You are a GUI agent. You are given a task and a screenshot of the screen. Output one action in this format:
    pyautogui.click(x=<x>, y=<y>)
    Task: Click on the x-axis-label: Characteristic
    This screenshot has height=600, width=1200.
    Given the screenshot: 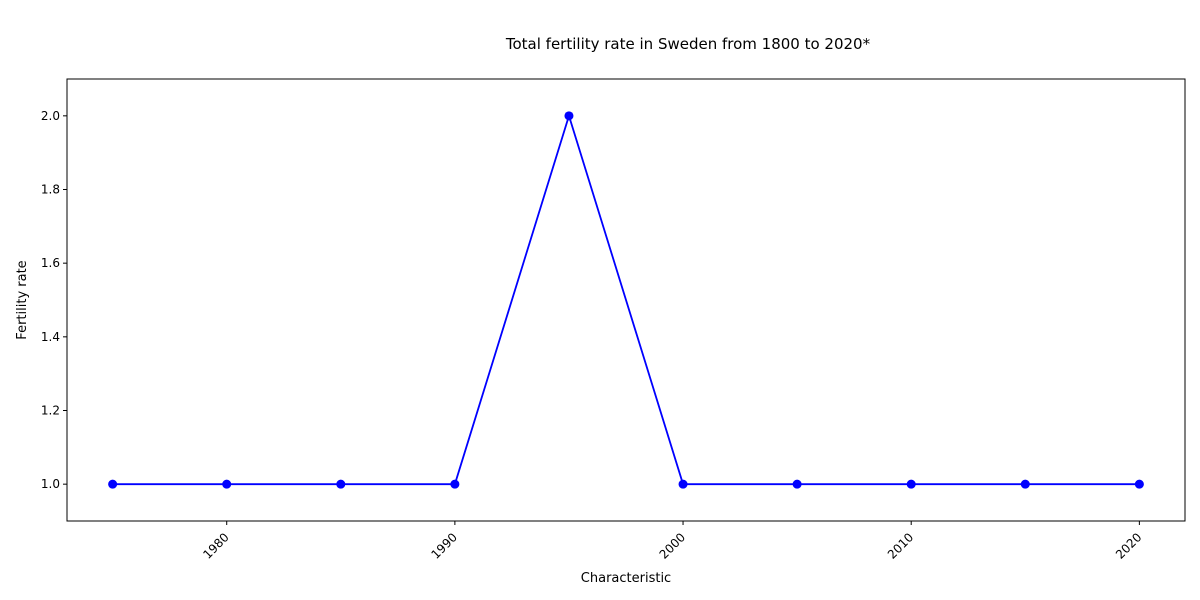 What is the action you would take?
    pyautogui.click(x=626, y=578)
    